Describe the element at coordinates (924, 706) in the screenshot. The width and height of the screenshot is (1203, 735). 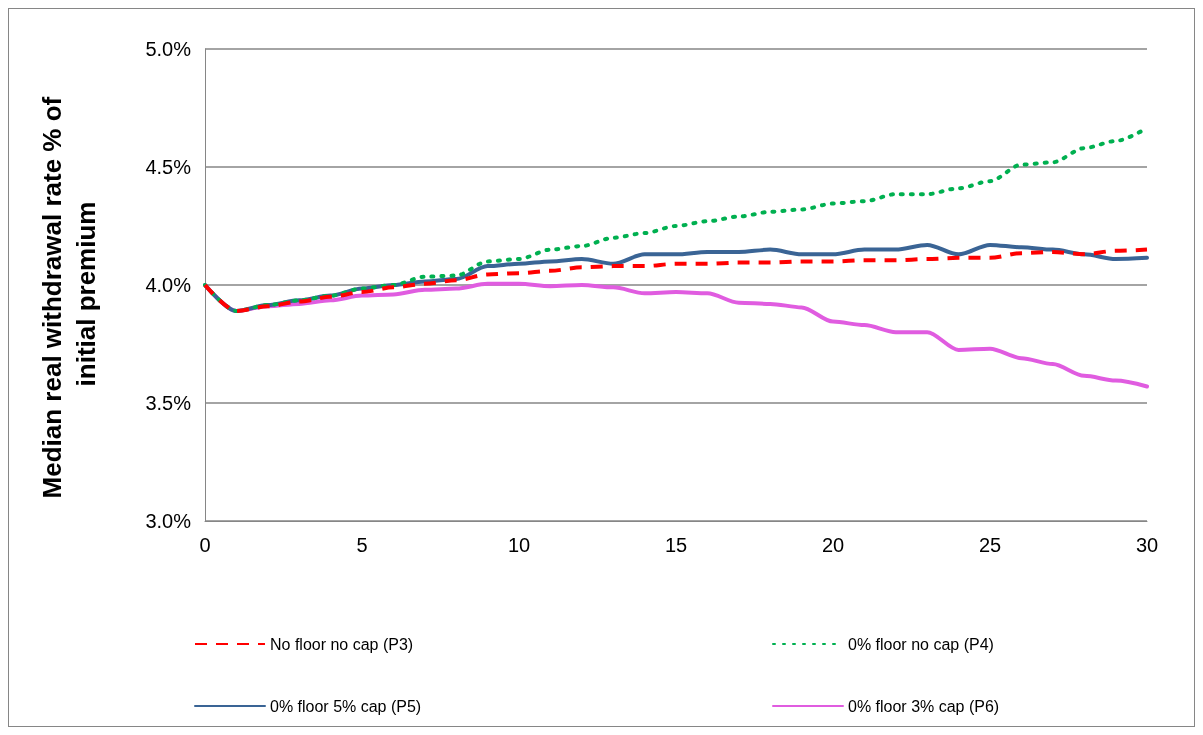
I see `legend-label: 0% floor 3% cap (P6)` at that location.